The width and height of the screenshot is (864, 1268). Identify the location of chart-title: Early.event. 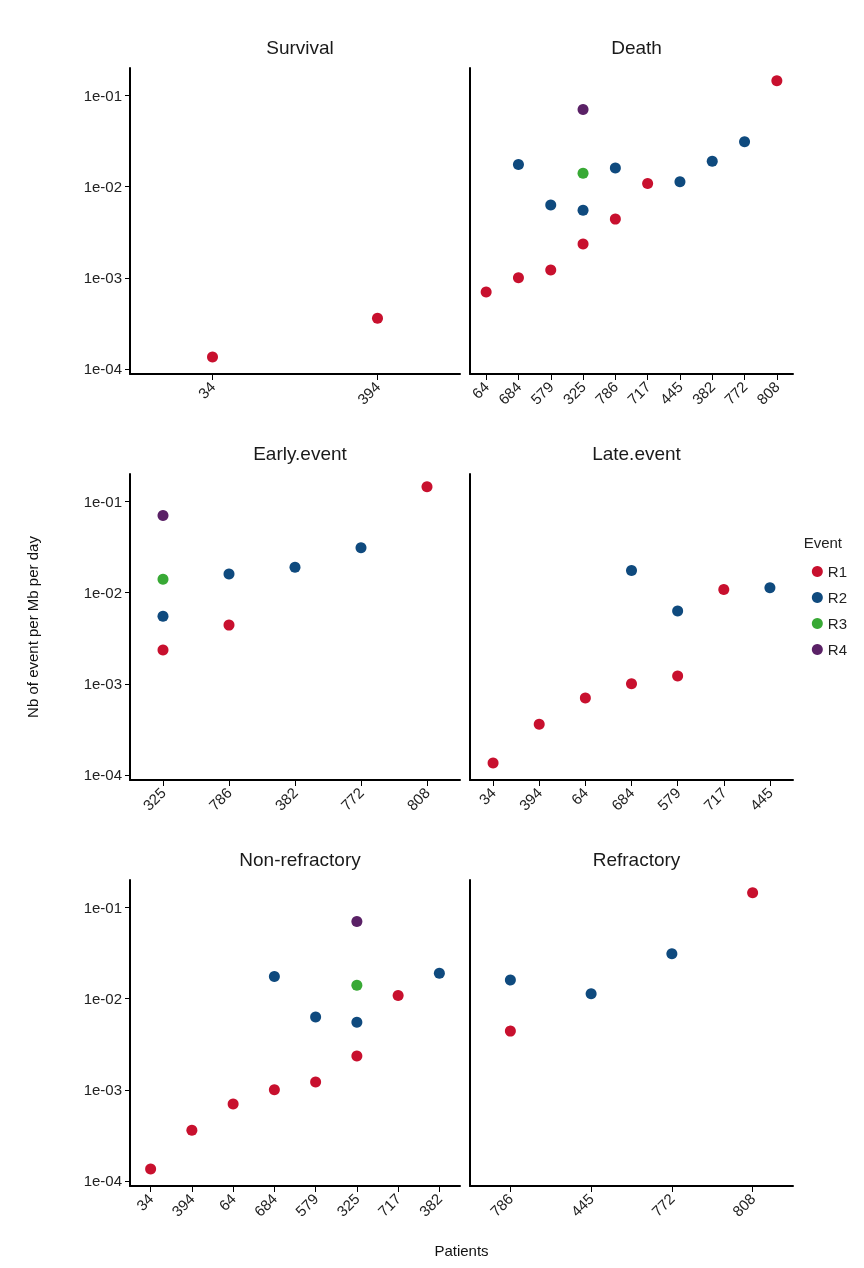
(300, 453).